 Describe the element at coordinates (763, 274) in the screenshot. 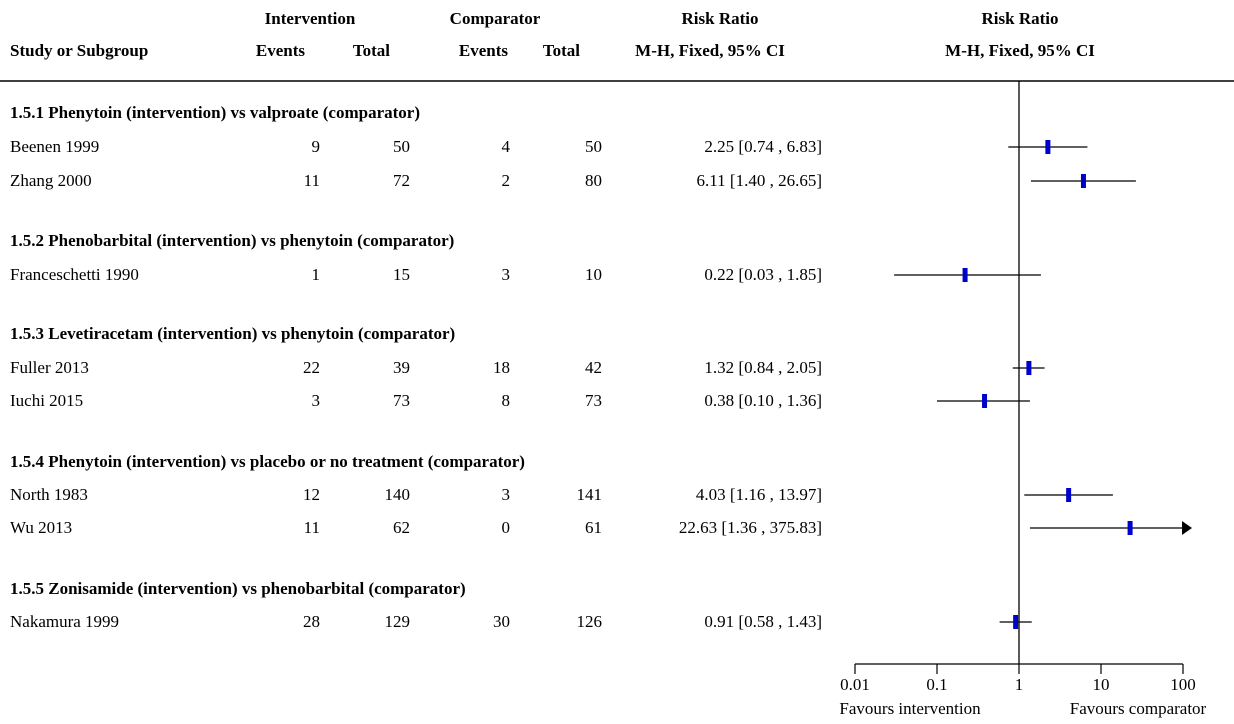

I see `risk-ratio-ci-value: 0.22 [0.03 , 1.85]` at that location.